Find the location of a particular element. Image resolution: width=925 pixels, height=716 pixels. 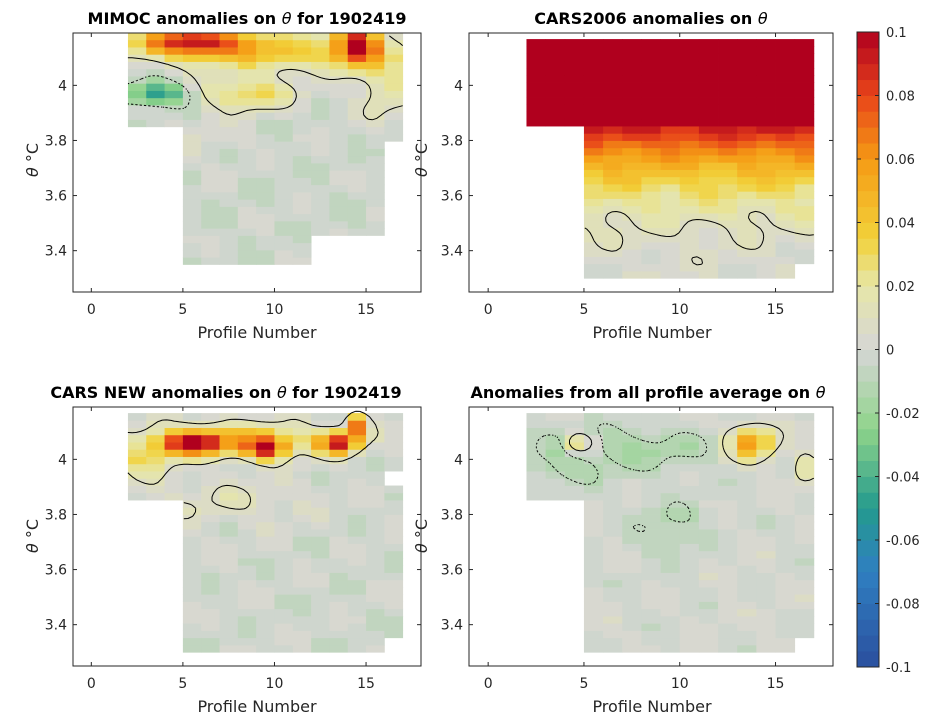

colorbar-tick-label: -0.1 is located at coordinates (898, 668).